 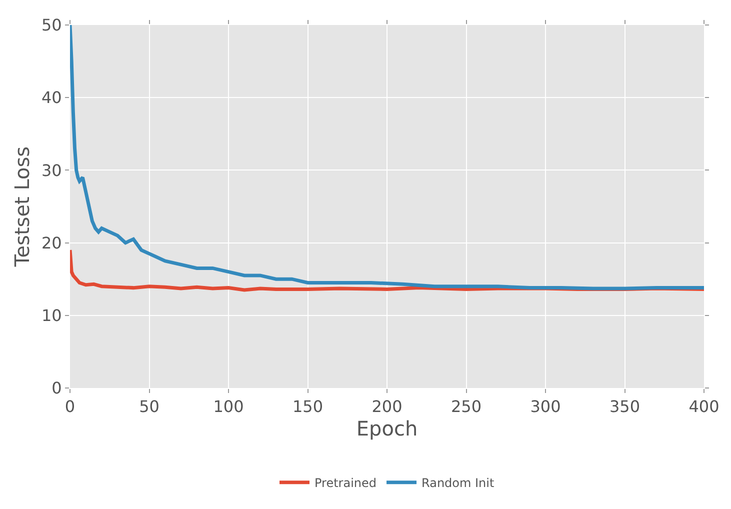 I want to click on x-axis-title: Epoch, so click(x=387, y=428).